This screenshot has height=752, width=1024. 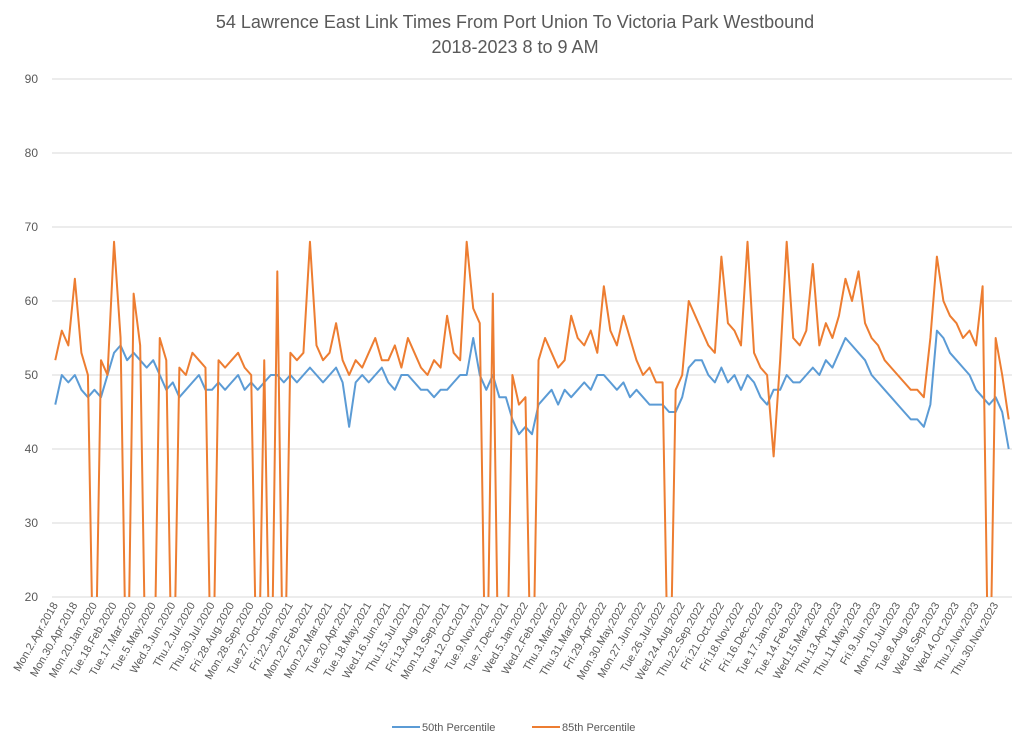 What do you see at coordinates (32, 227) in the screenshot?
I see `y-tick-label: 70` at bounding box center [32, 227].